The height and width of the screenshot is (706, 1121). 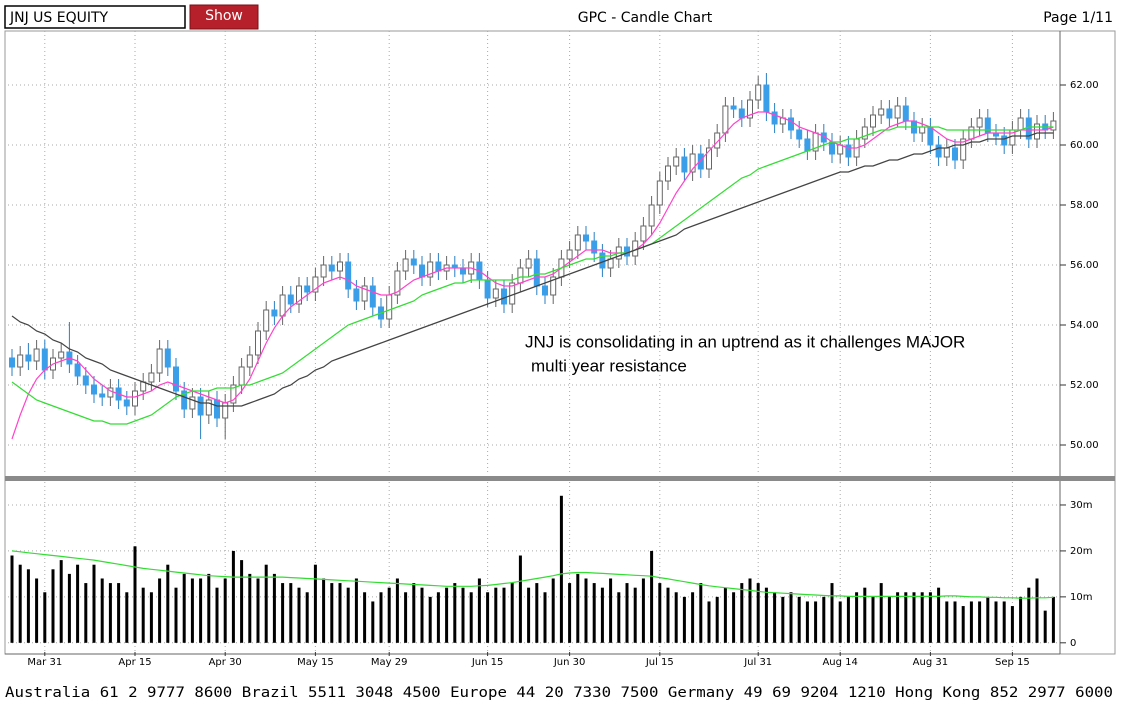 What do you see at coordinates (1084, 205) in the screenshot?
I see `y-tick-label: 58.00` at bounding box center [1084, 205].